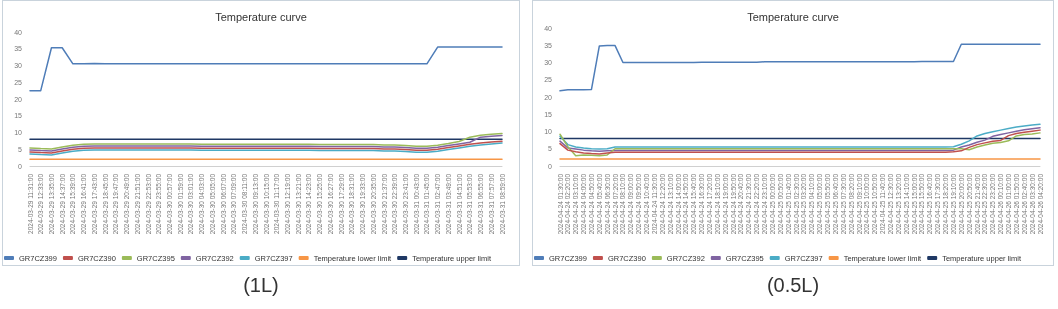  What do you see at coordinates (261, 285) in the screenshot?
I see `text: (1L)` at bounding box center [261, 285].